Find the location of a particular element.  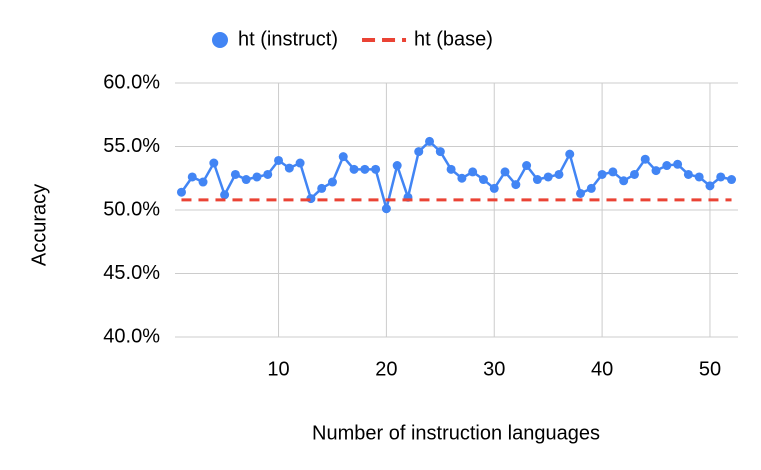

y-tick-label: 50.0% is located at coordinates (131, 209).